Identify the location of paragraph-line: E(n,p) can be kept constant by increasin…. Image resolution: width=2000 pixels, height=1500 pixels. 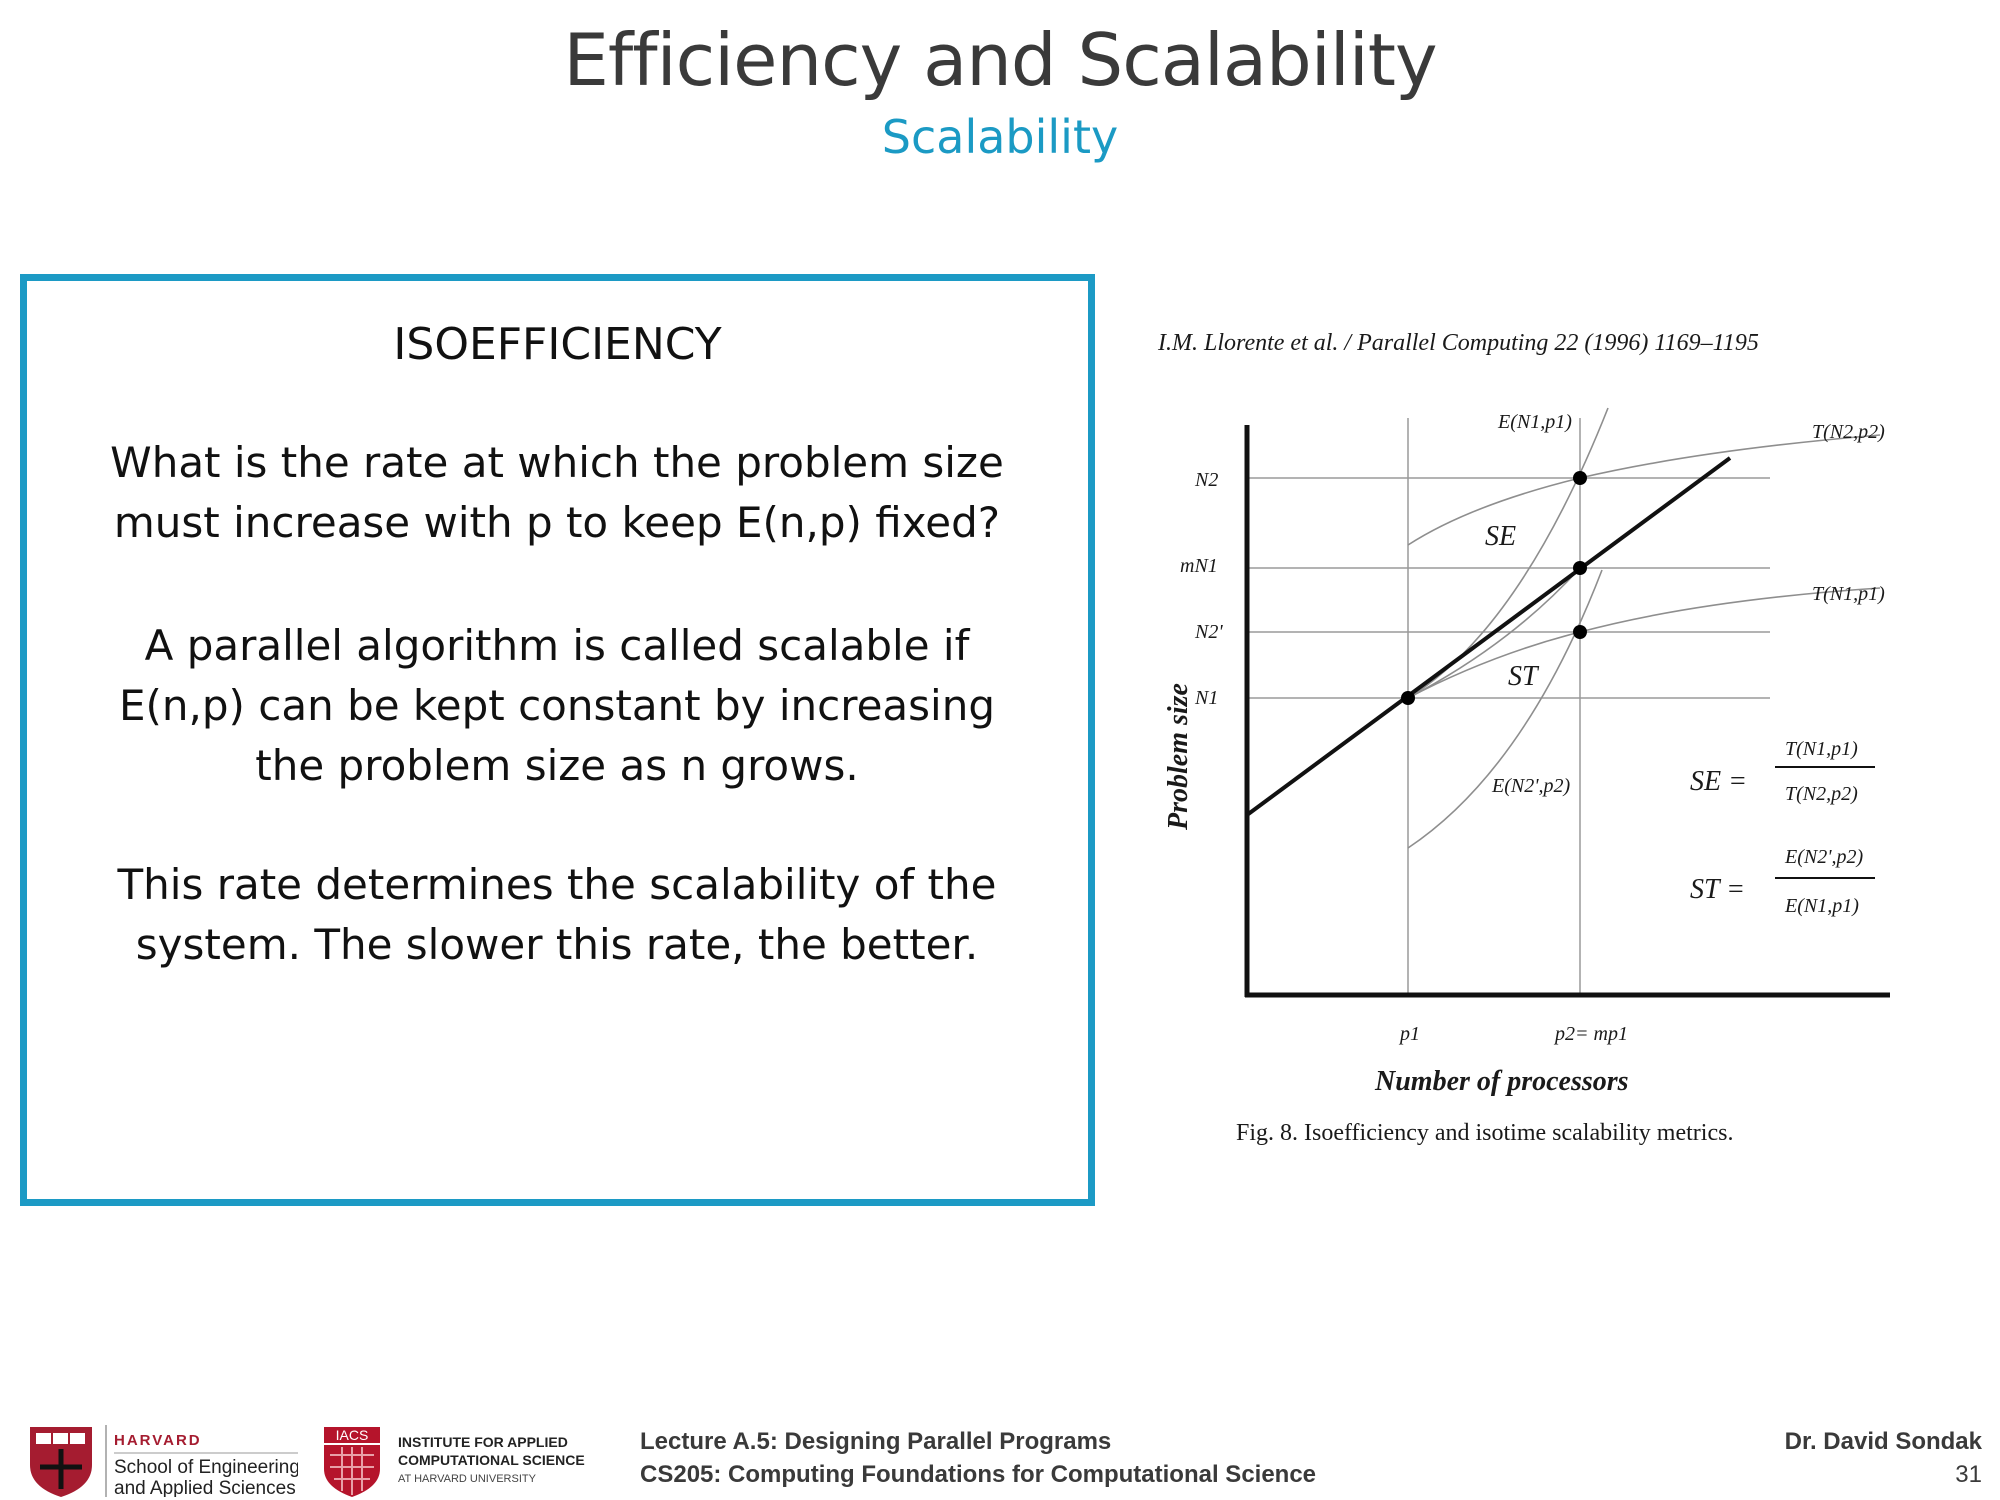
(556, 705).